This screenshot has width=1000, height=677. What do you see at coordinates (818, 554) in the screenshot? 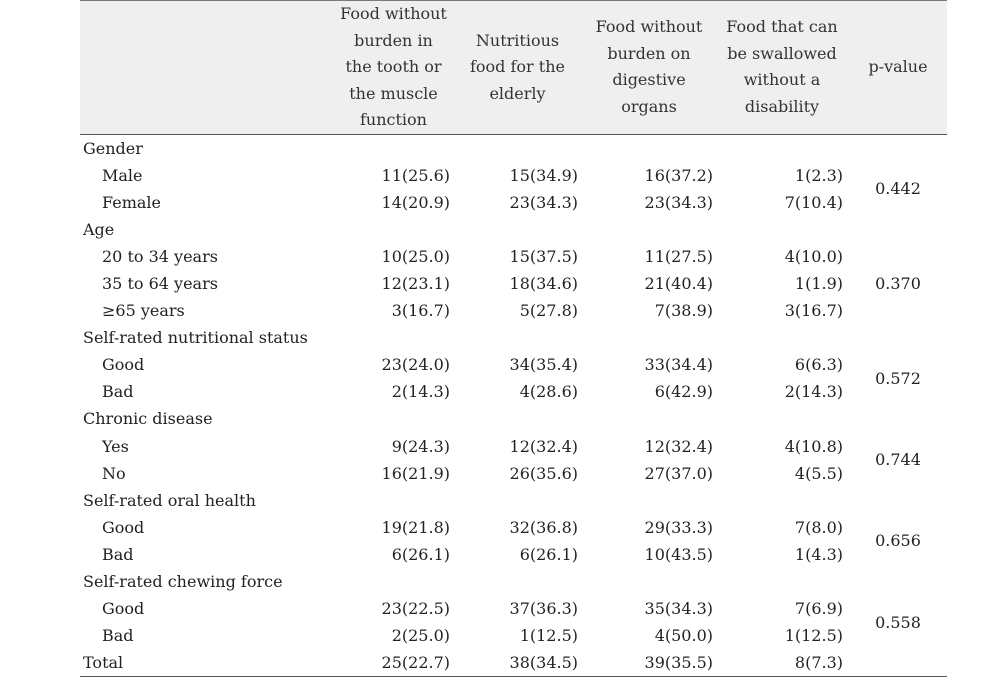
I see `value-cell: 1(4.3)` at bounding box center [818, 554].